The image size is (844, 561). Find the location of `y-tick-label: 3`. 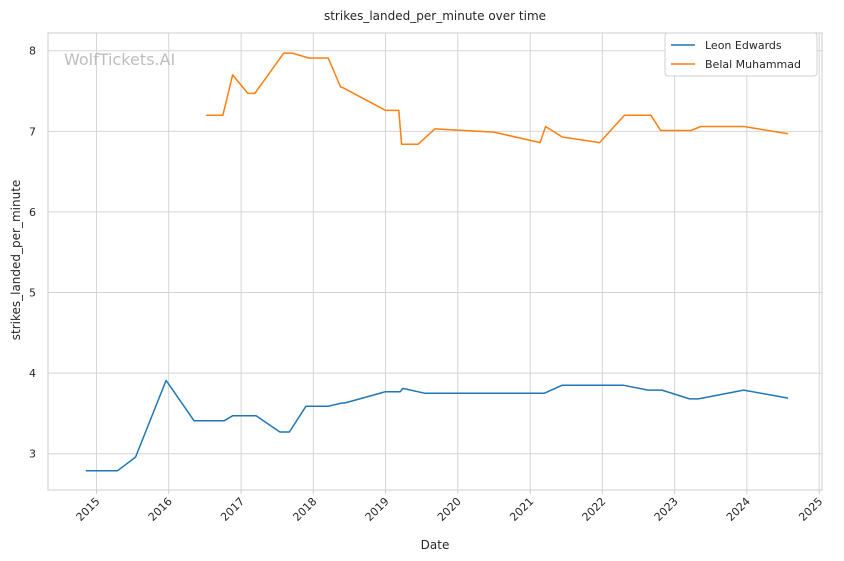

y-tick-label: 3 is located at coordinates (32, 454).